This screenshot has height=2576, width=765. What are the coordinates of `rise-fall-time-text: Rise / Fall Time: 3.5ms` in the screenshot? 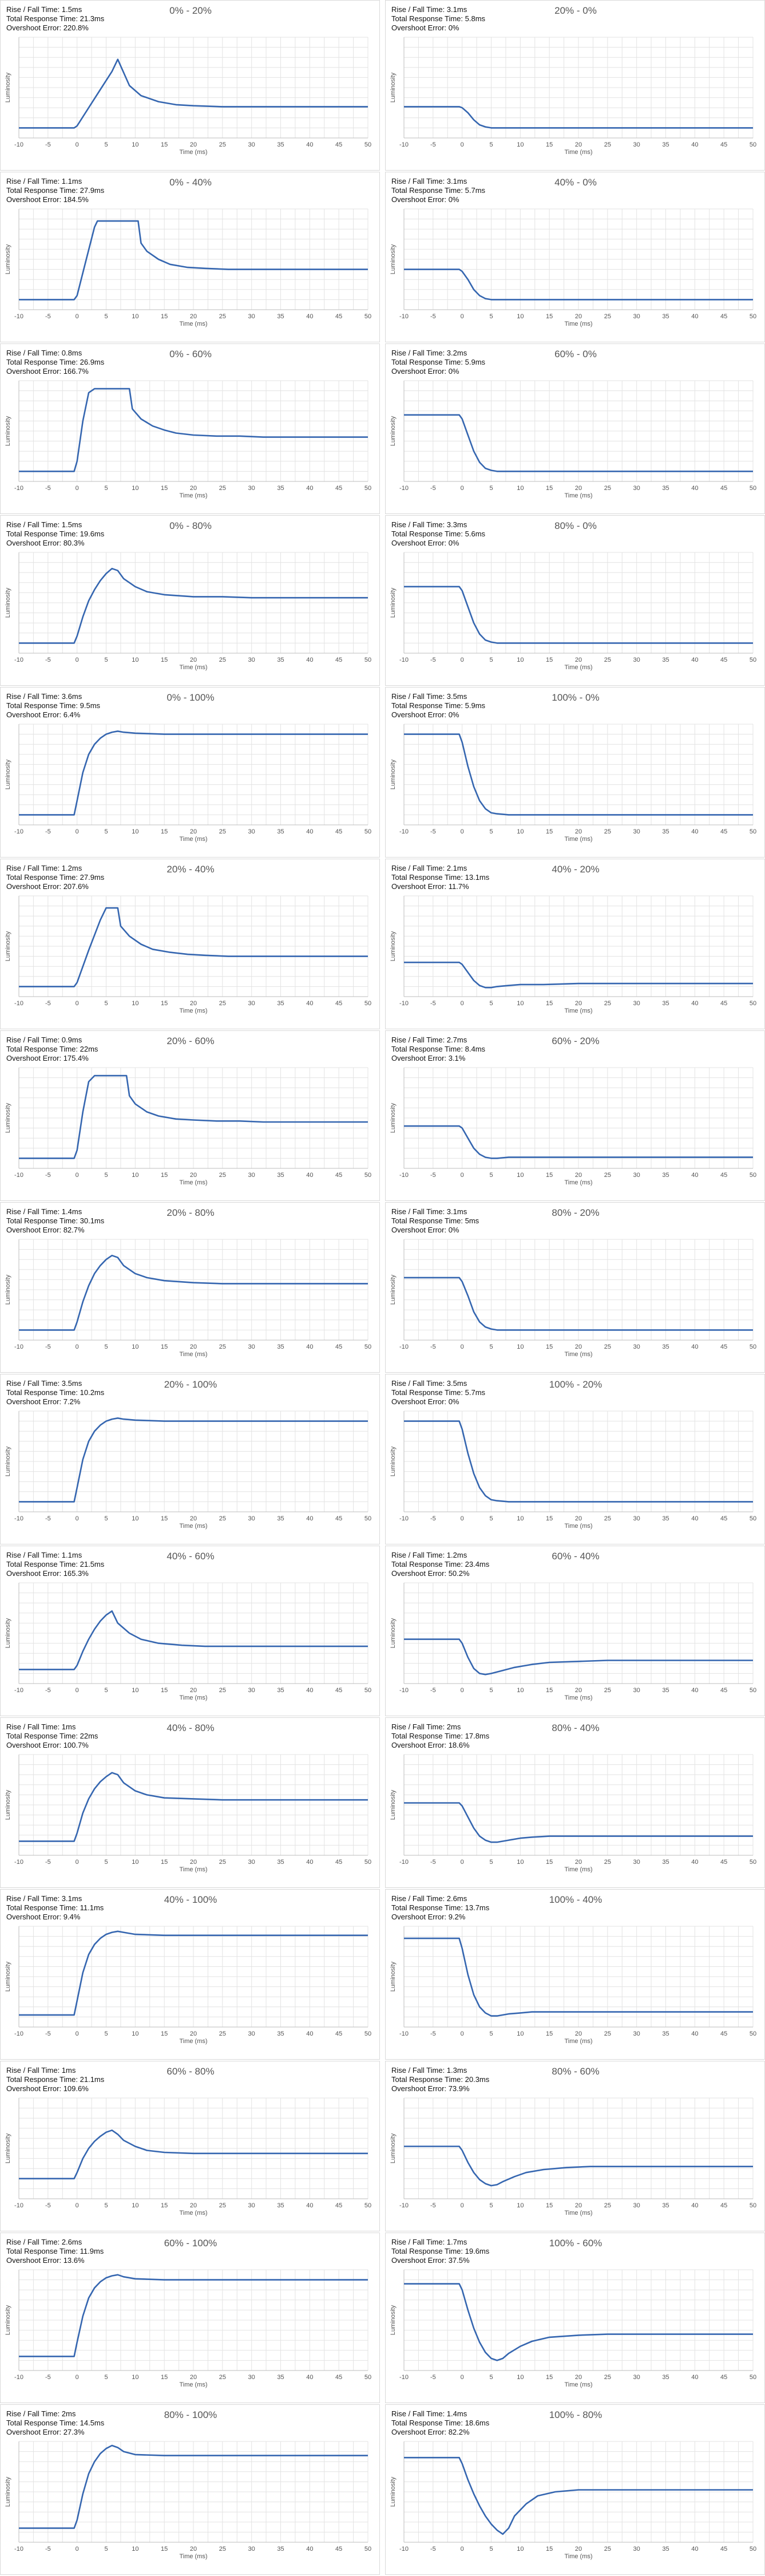 It's located at (429, 1383).